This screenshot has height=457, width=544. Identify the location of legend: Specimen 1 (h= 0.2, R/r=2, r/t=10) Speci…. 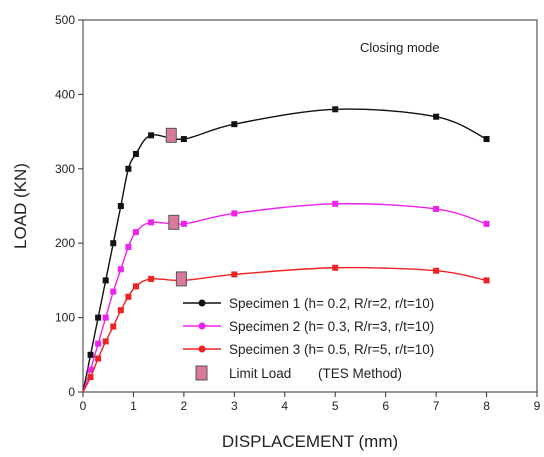
(308, 338).